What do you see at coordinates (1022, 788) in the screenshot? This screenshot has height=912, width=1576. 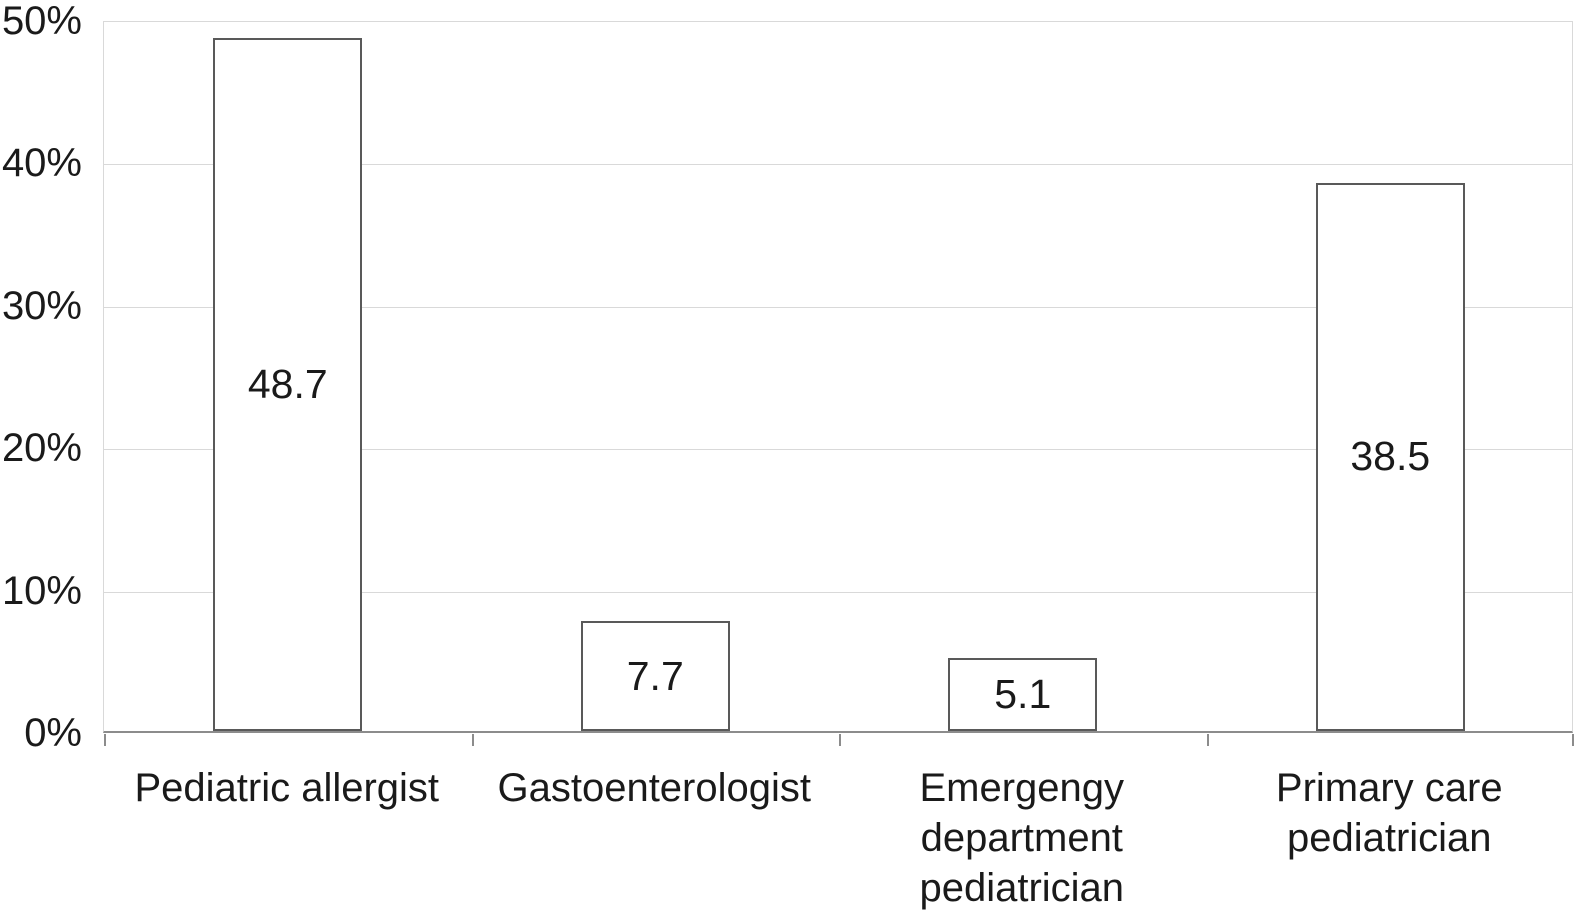 I see `x-category-line: Emergengy` at bounding box center [1022, 788].